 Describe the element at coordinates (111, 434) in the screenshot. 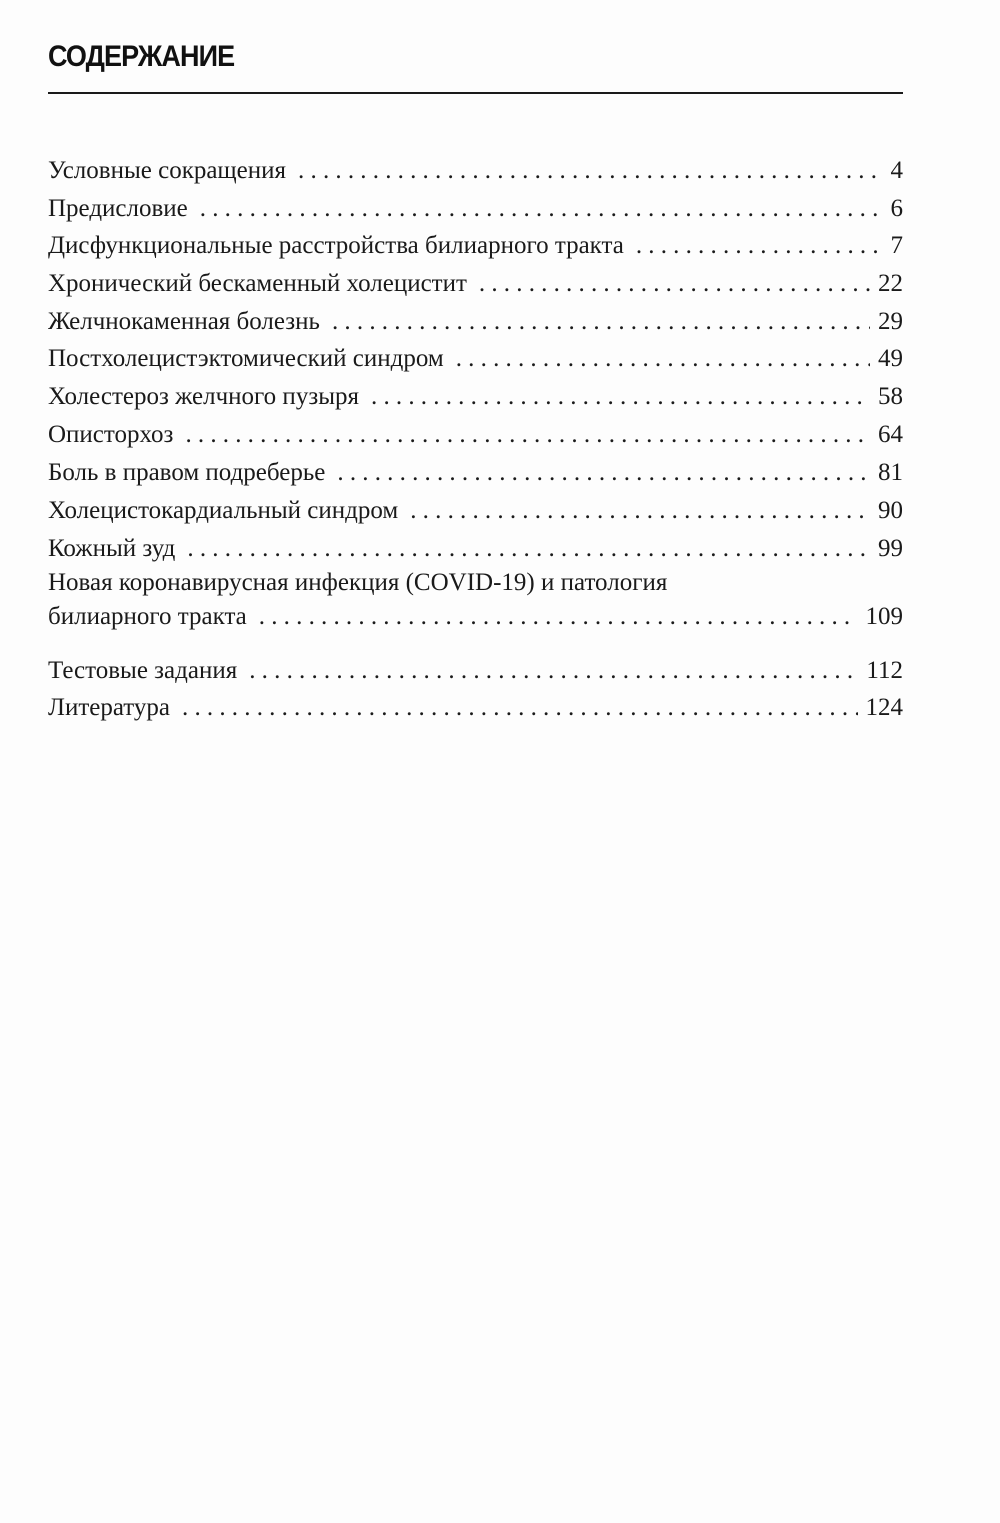

I see `toc-entry-label: Описторхоз` at that location.